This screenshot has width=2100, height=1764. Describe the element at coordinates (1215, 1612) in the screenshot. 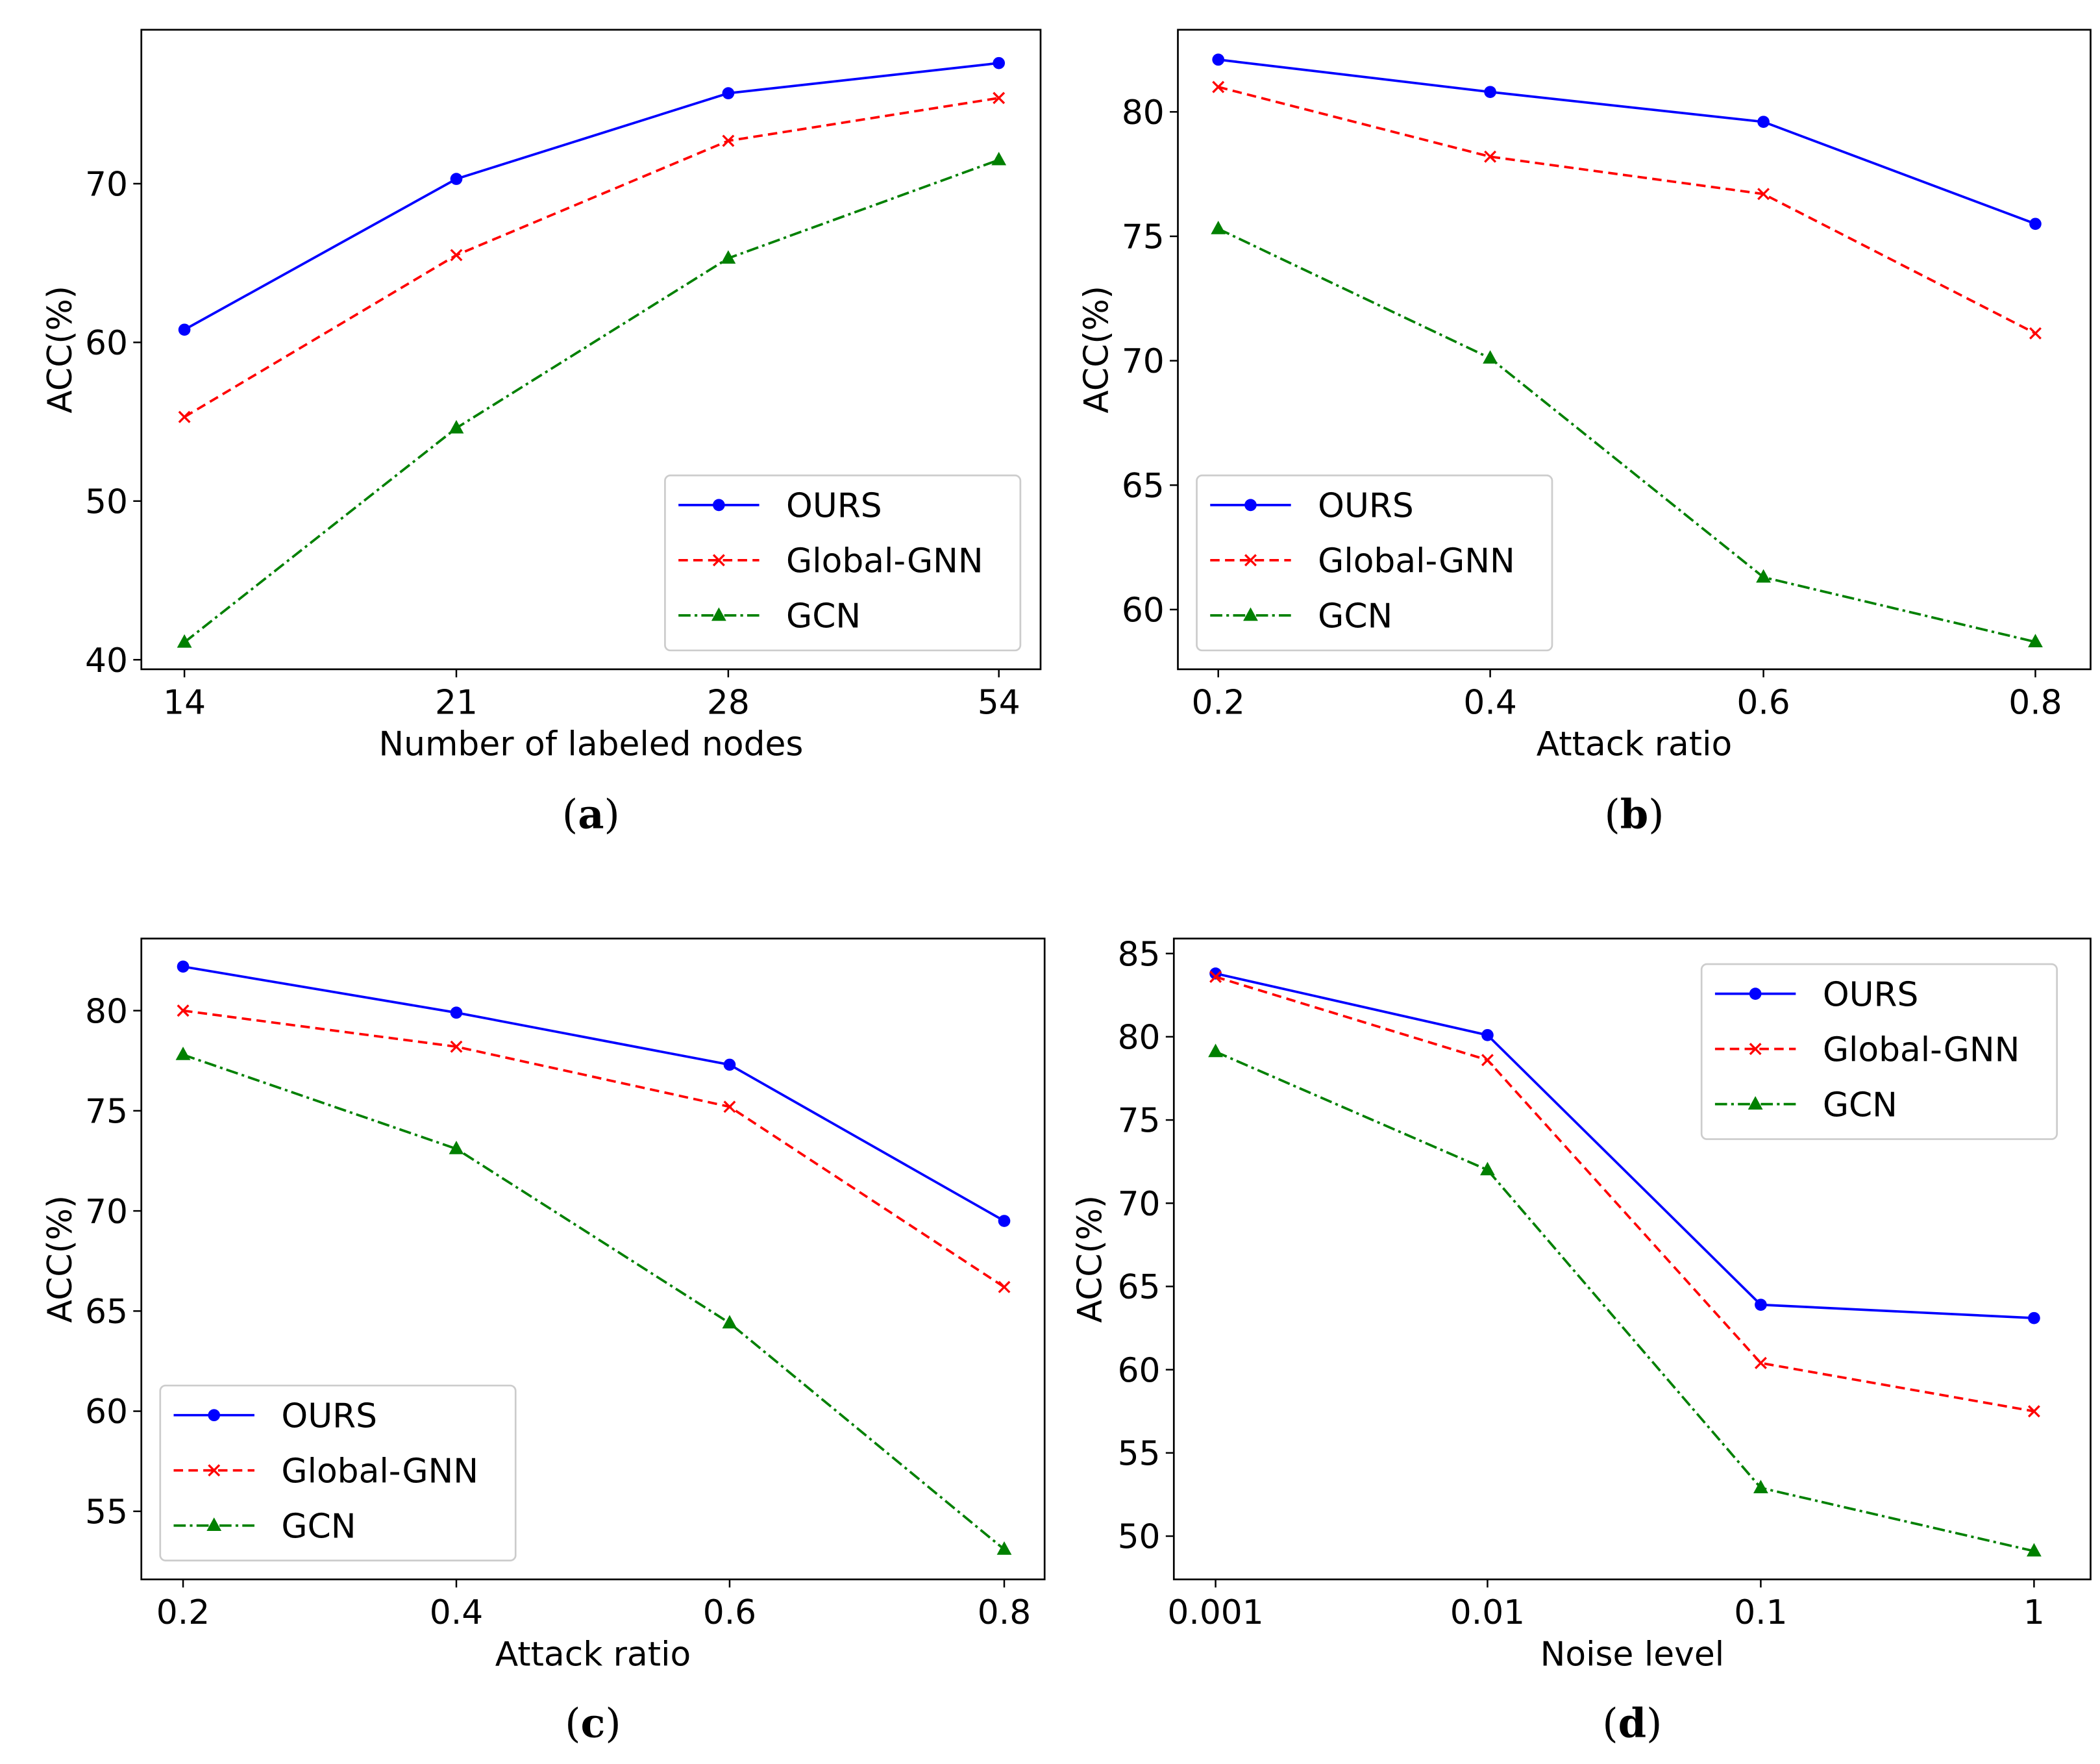

I see `x-tick-label: 0.001` at that location.